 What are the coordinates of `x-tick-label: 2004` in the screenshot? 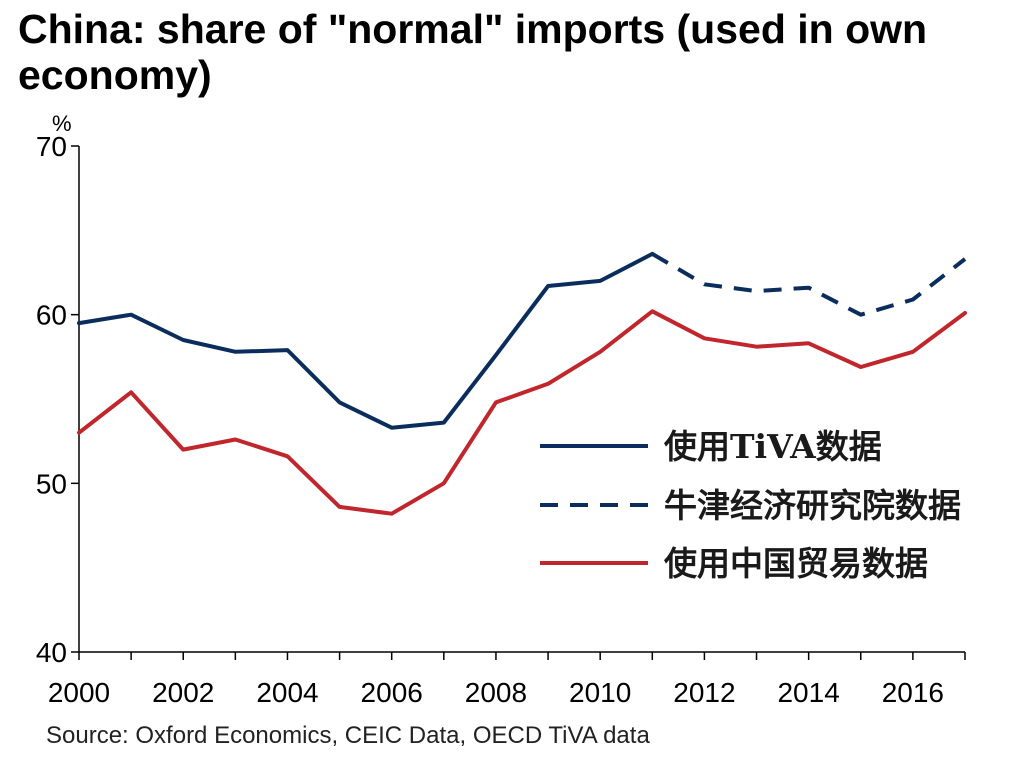 It's located at (287, 692).